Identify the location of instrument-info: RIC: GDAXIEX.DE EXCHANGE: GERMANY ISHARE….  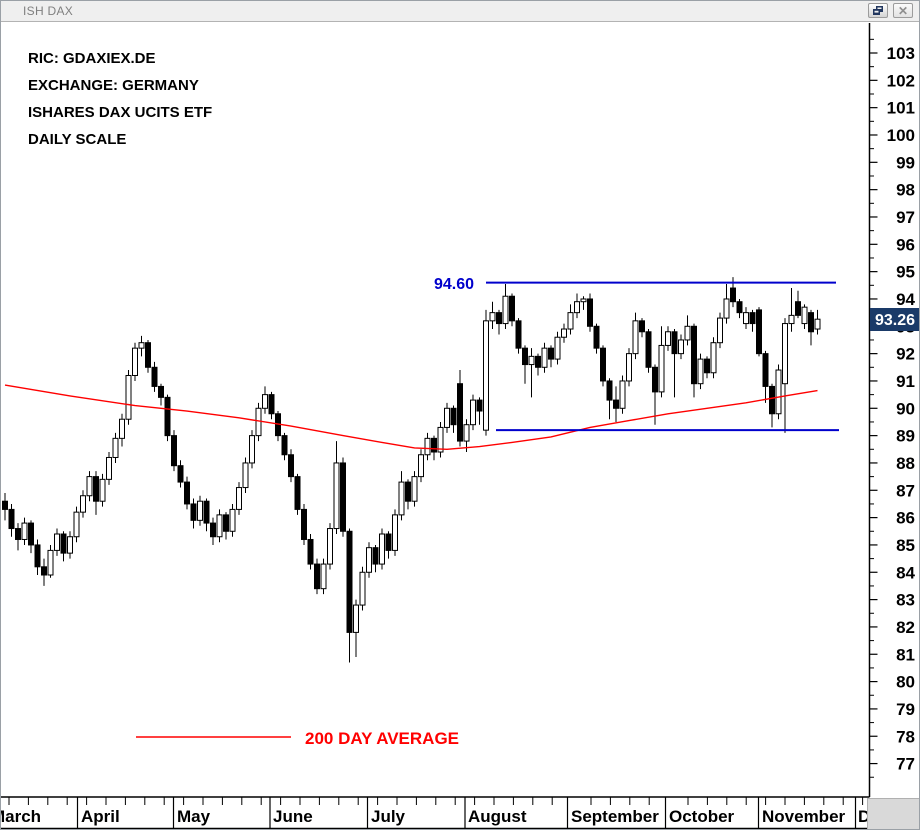
(120, 99).